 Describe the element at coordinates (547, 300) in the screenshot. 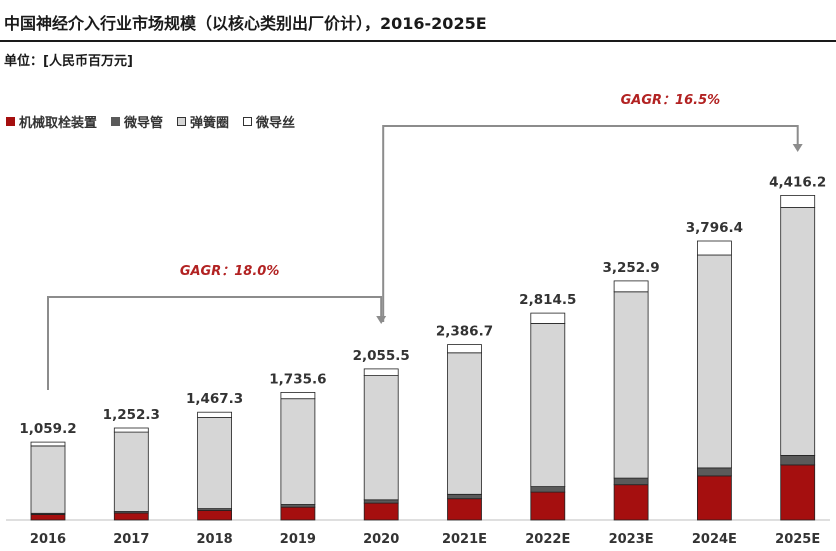

I see `total-value-label: 2,814.5` at that location.